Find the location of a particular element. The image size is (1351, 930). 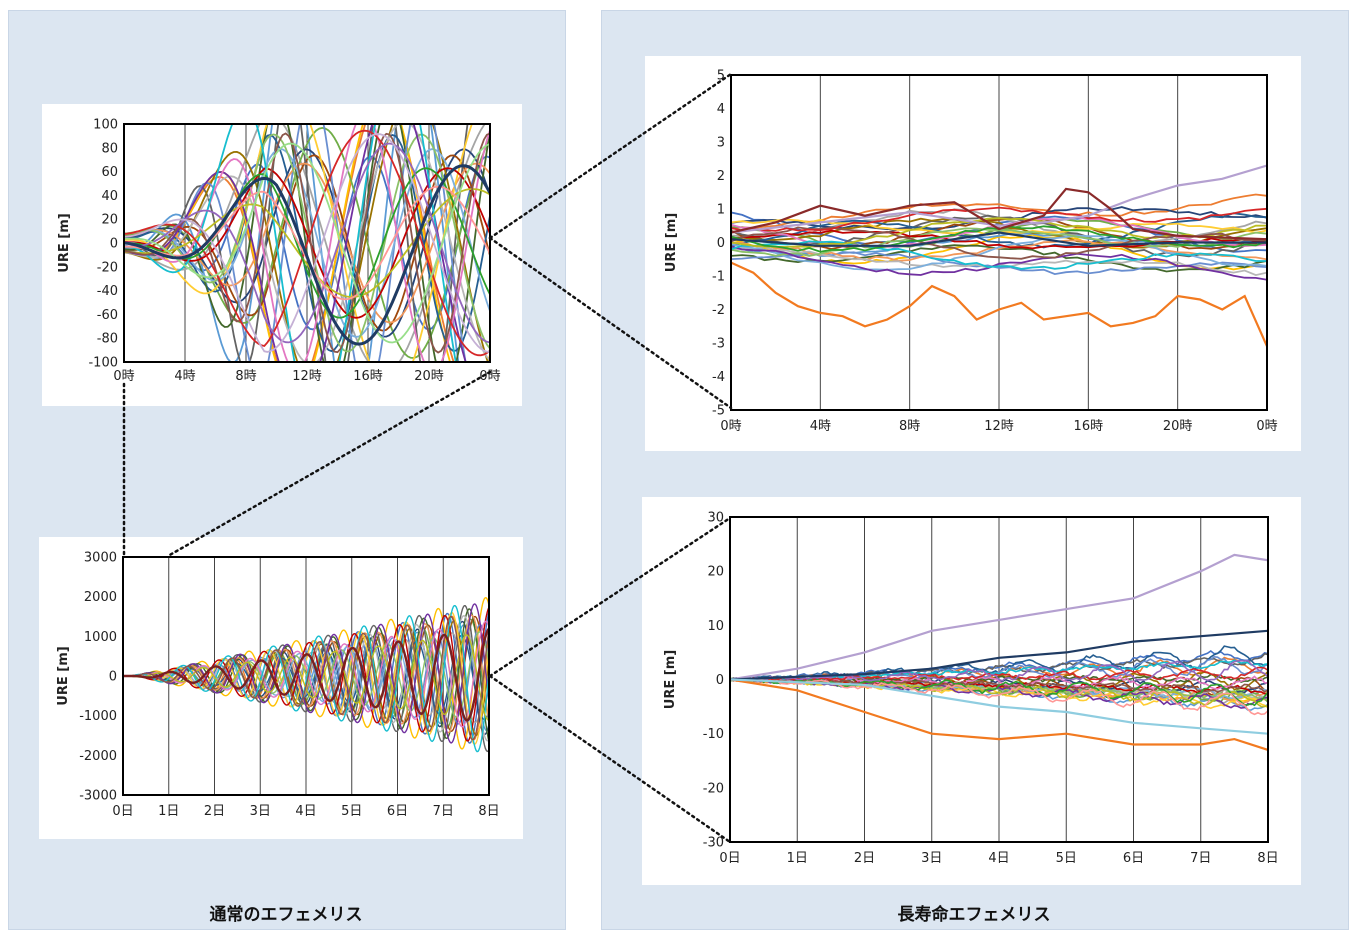

right-panel-caption: 長寿命エフェメリス is located at coordinates (974, 915).